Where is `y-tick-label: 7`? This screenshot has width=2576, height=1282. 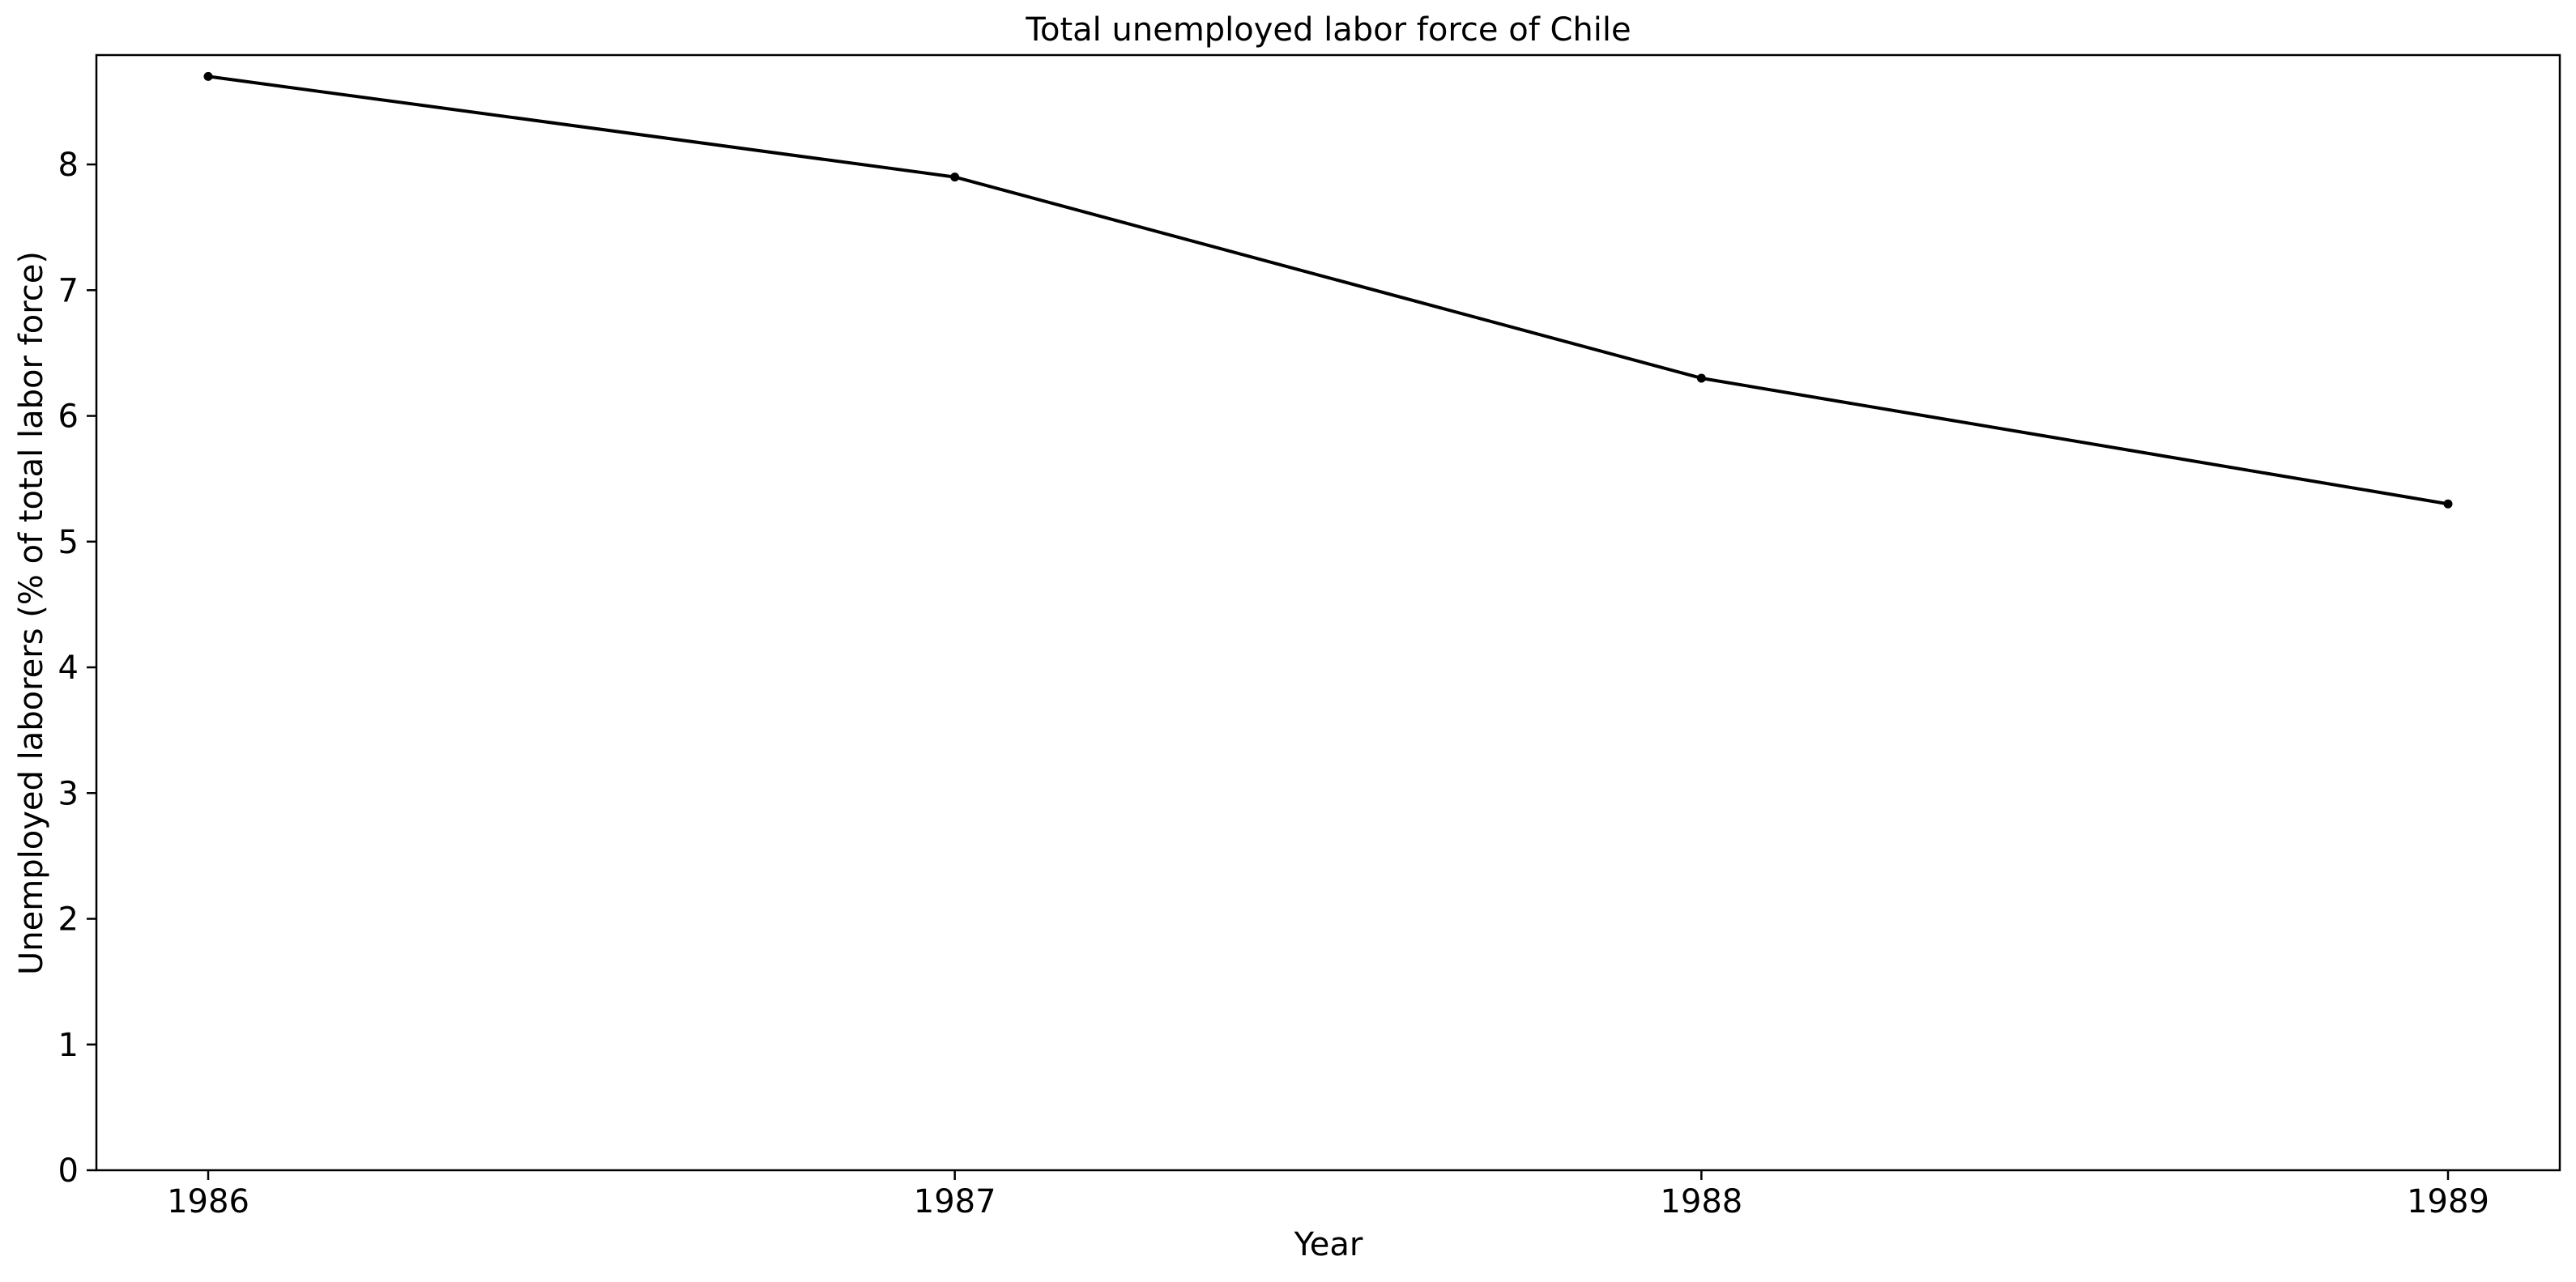
y-tick-label: 7 is located at coordinates (69, 290).